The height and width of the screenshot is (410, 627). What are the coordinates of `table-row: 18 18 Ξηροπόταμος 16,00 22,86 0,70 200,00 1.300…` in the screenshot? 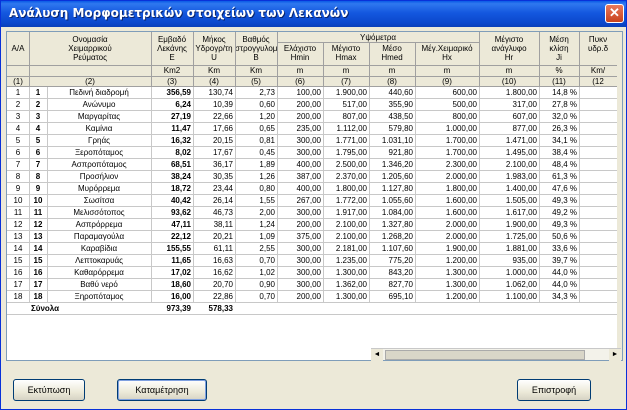 It's located at (312, 297).